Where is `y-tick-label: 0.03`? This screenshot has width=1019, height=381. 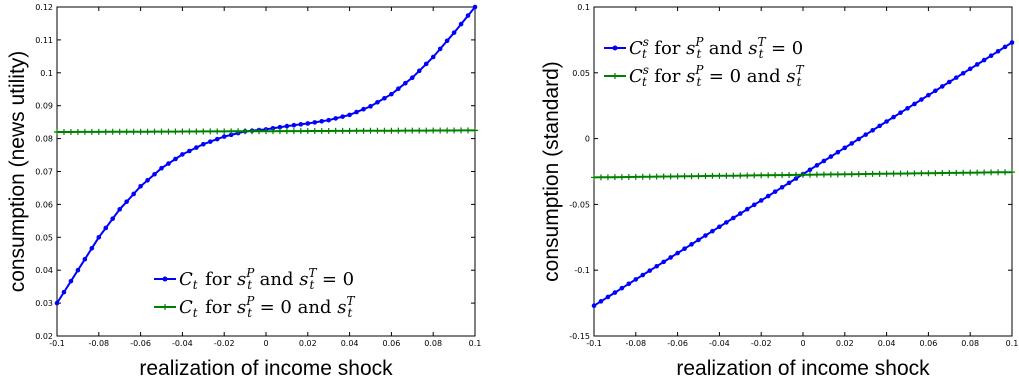
y-tick-label: 0.03 is located at coordinates (44, 303).